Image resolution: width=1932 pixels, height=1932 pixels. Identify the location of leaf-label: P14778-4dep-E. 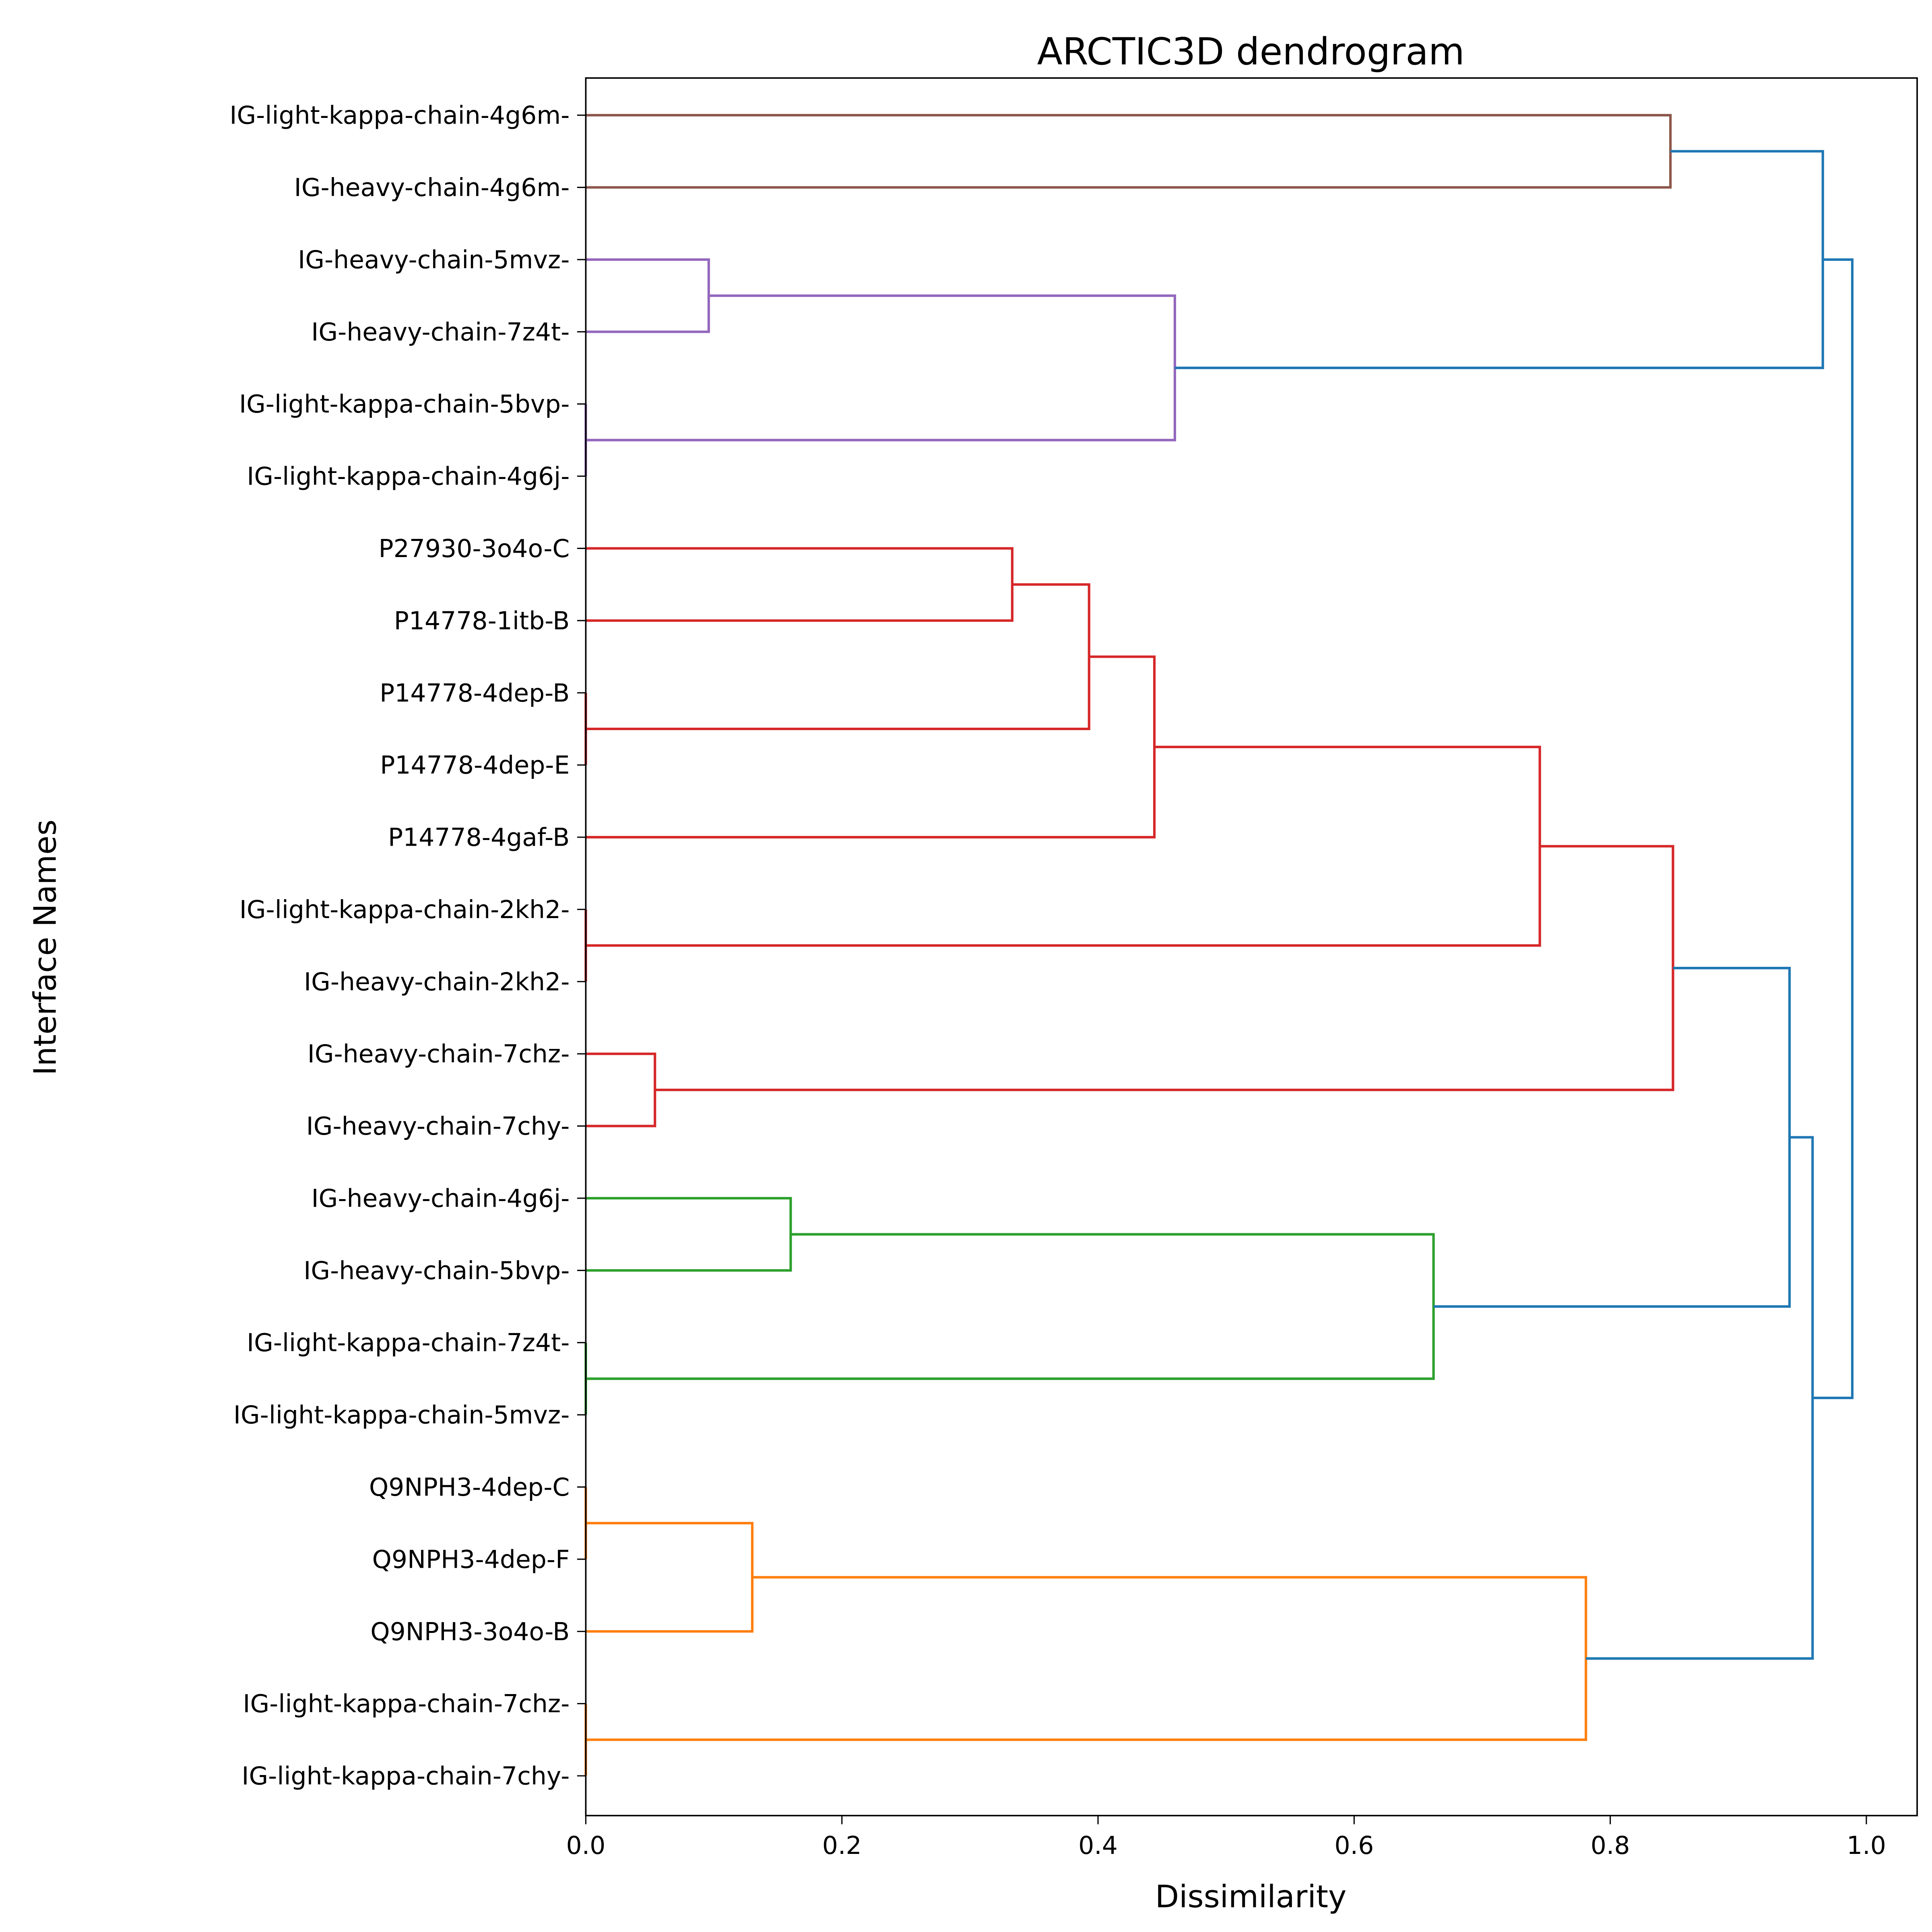
(475, 765).